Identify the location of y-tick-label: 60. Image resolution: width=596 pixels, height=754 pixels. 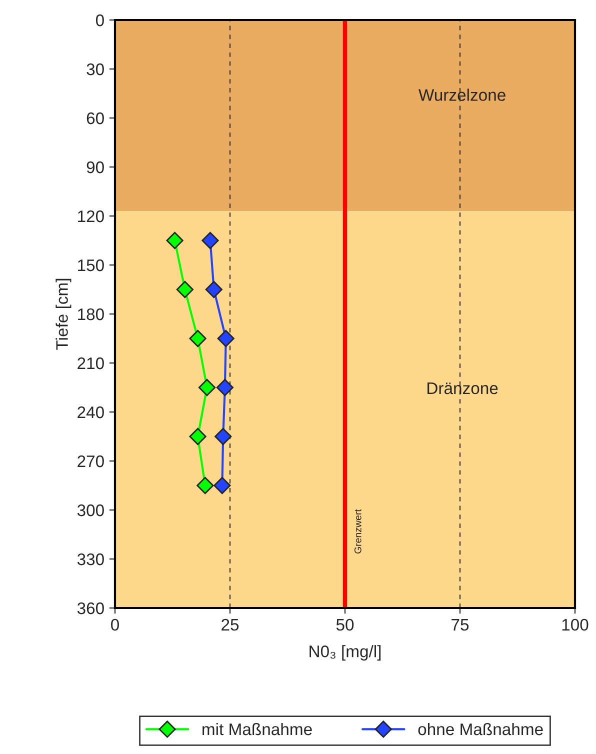
(95, 118).